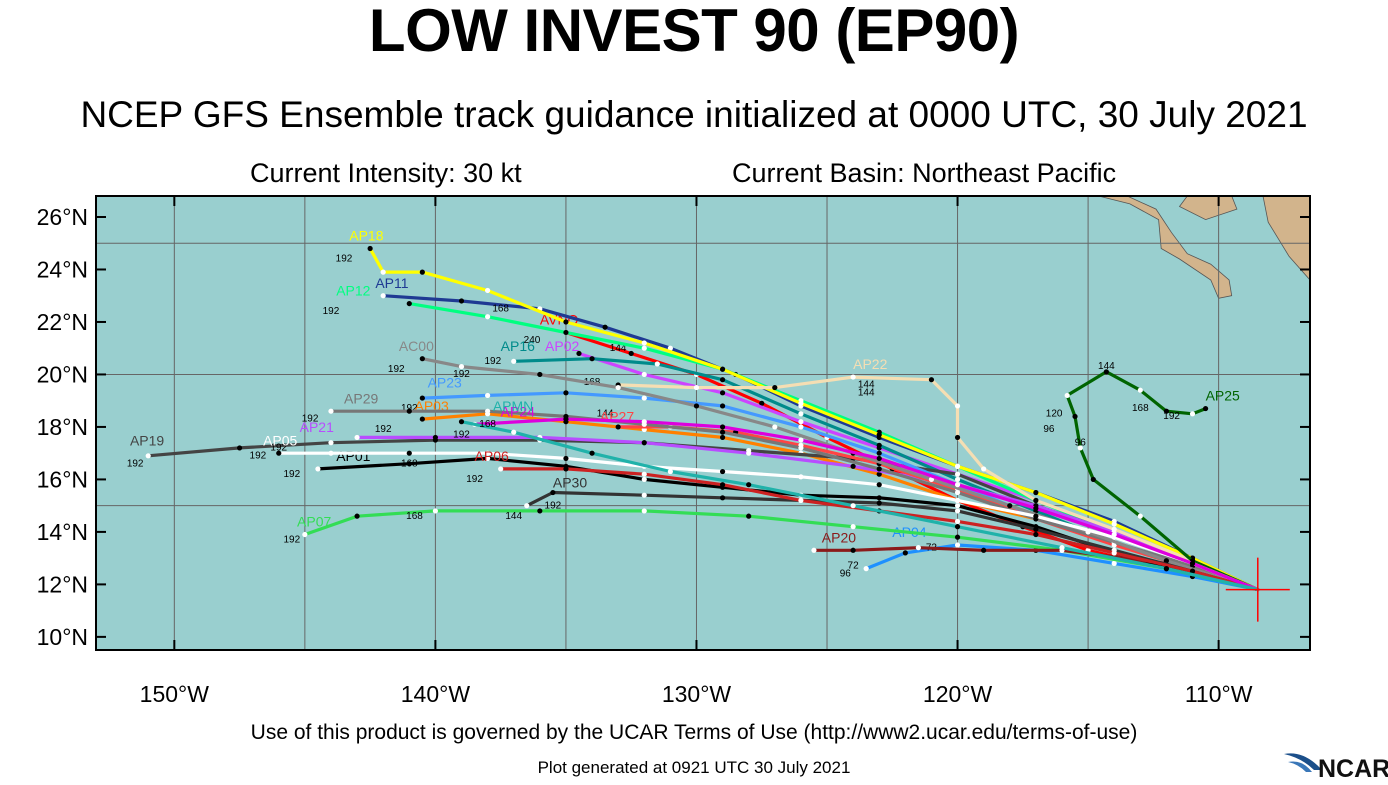 Image resolution: width=1388 pixels, height=785 pixels. I want to click on lon-tick-label: 150°W, so click(175, 694).